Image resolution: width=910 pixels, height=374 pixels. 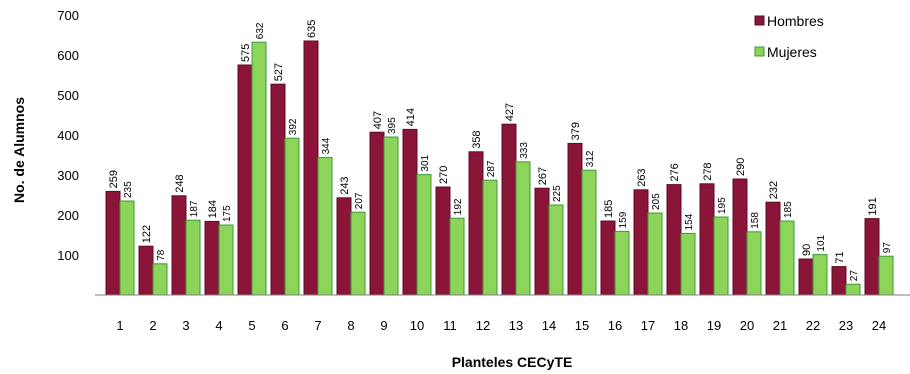 What do you see at coordinates (450, 325) in the screenshot?
I see `x-tick-label-11: 11` at bounding box center [450, 325].